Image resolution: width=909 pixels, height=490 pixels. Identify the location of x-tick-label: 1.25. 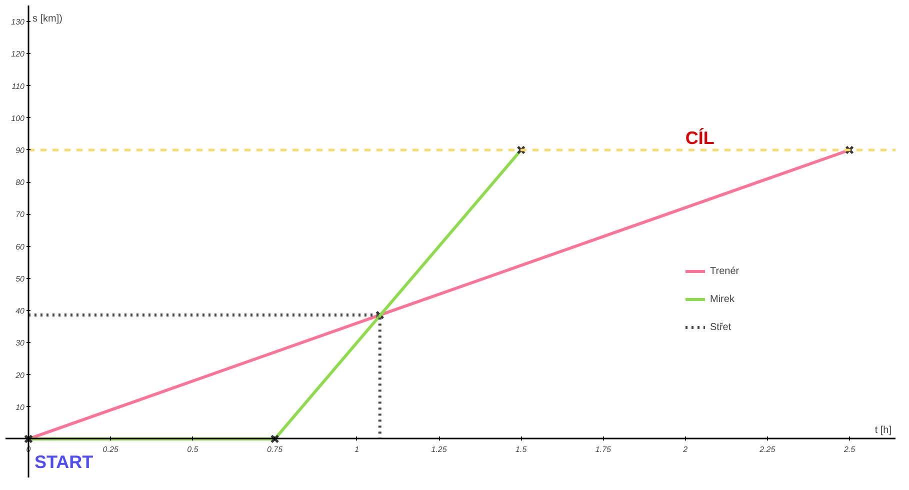
(439, 449).